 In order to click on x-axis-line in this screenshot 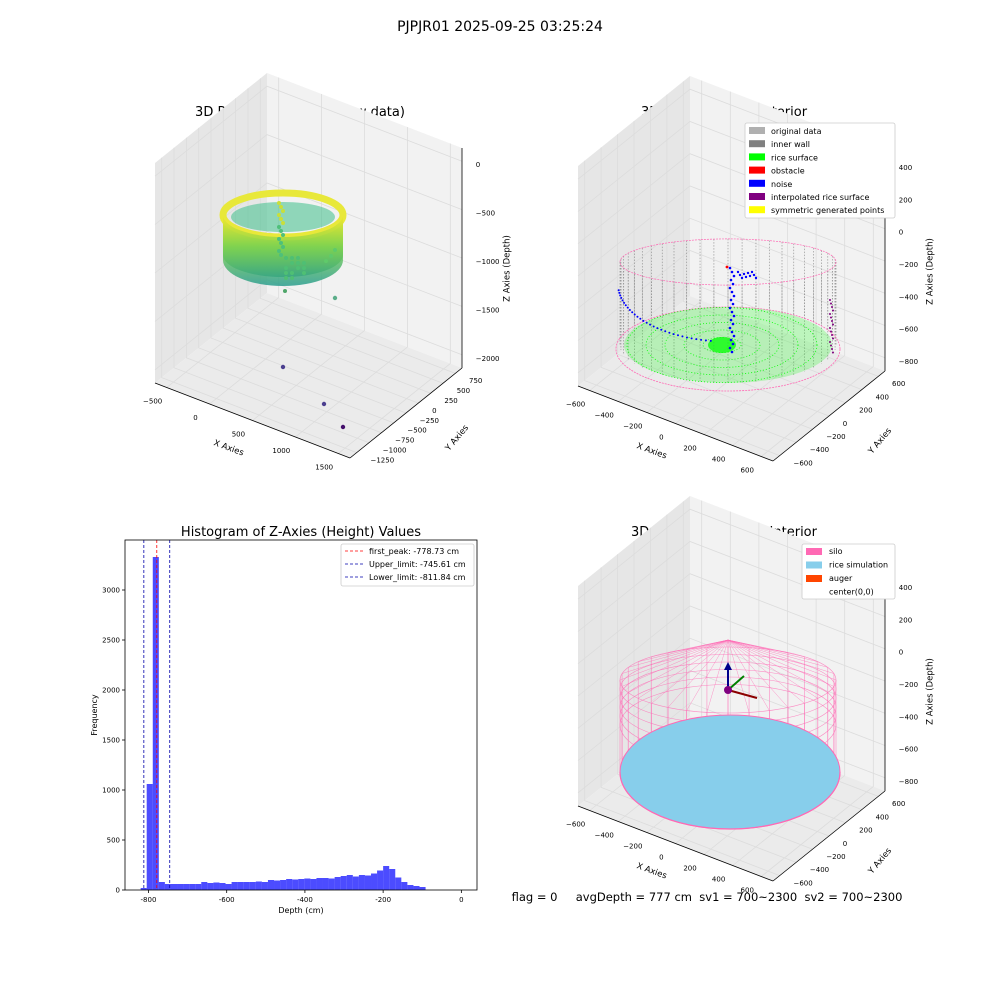, I will do `click(675, 843)`.